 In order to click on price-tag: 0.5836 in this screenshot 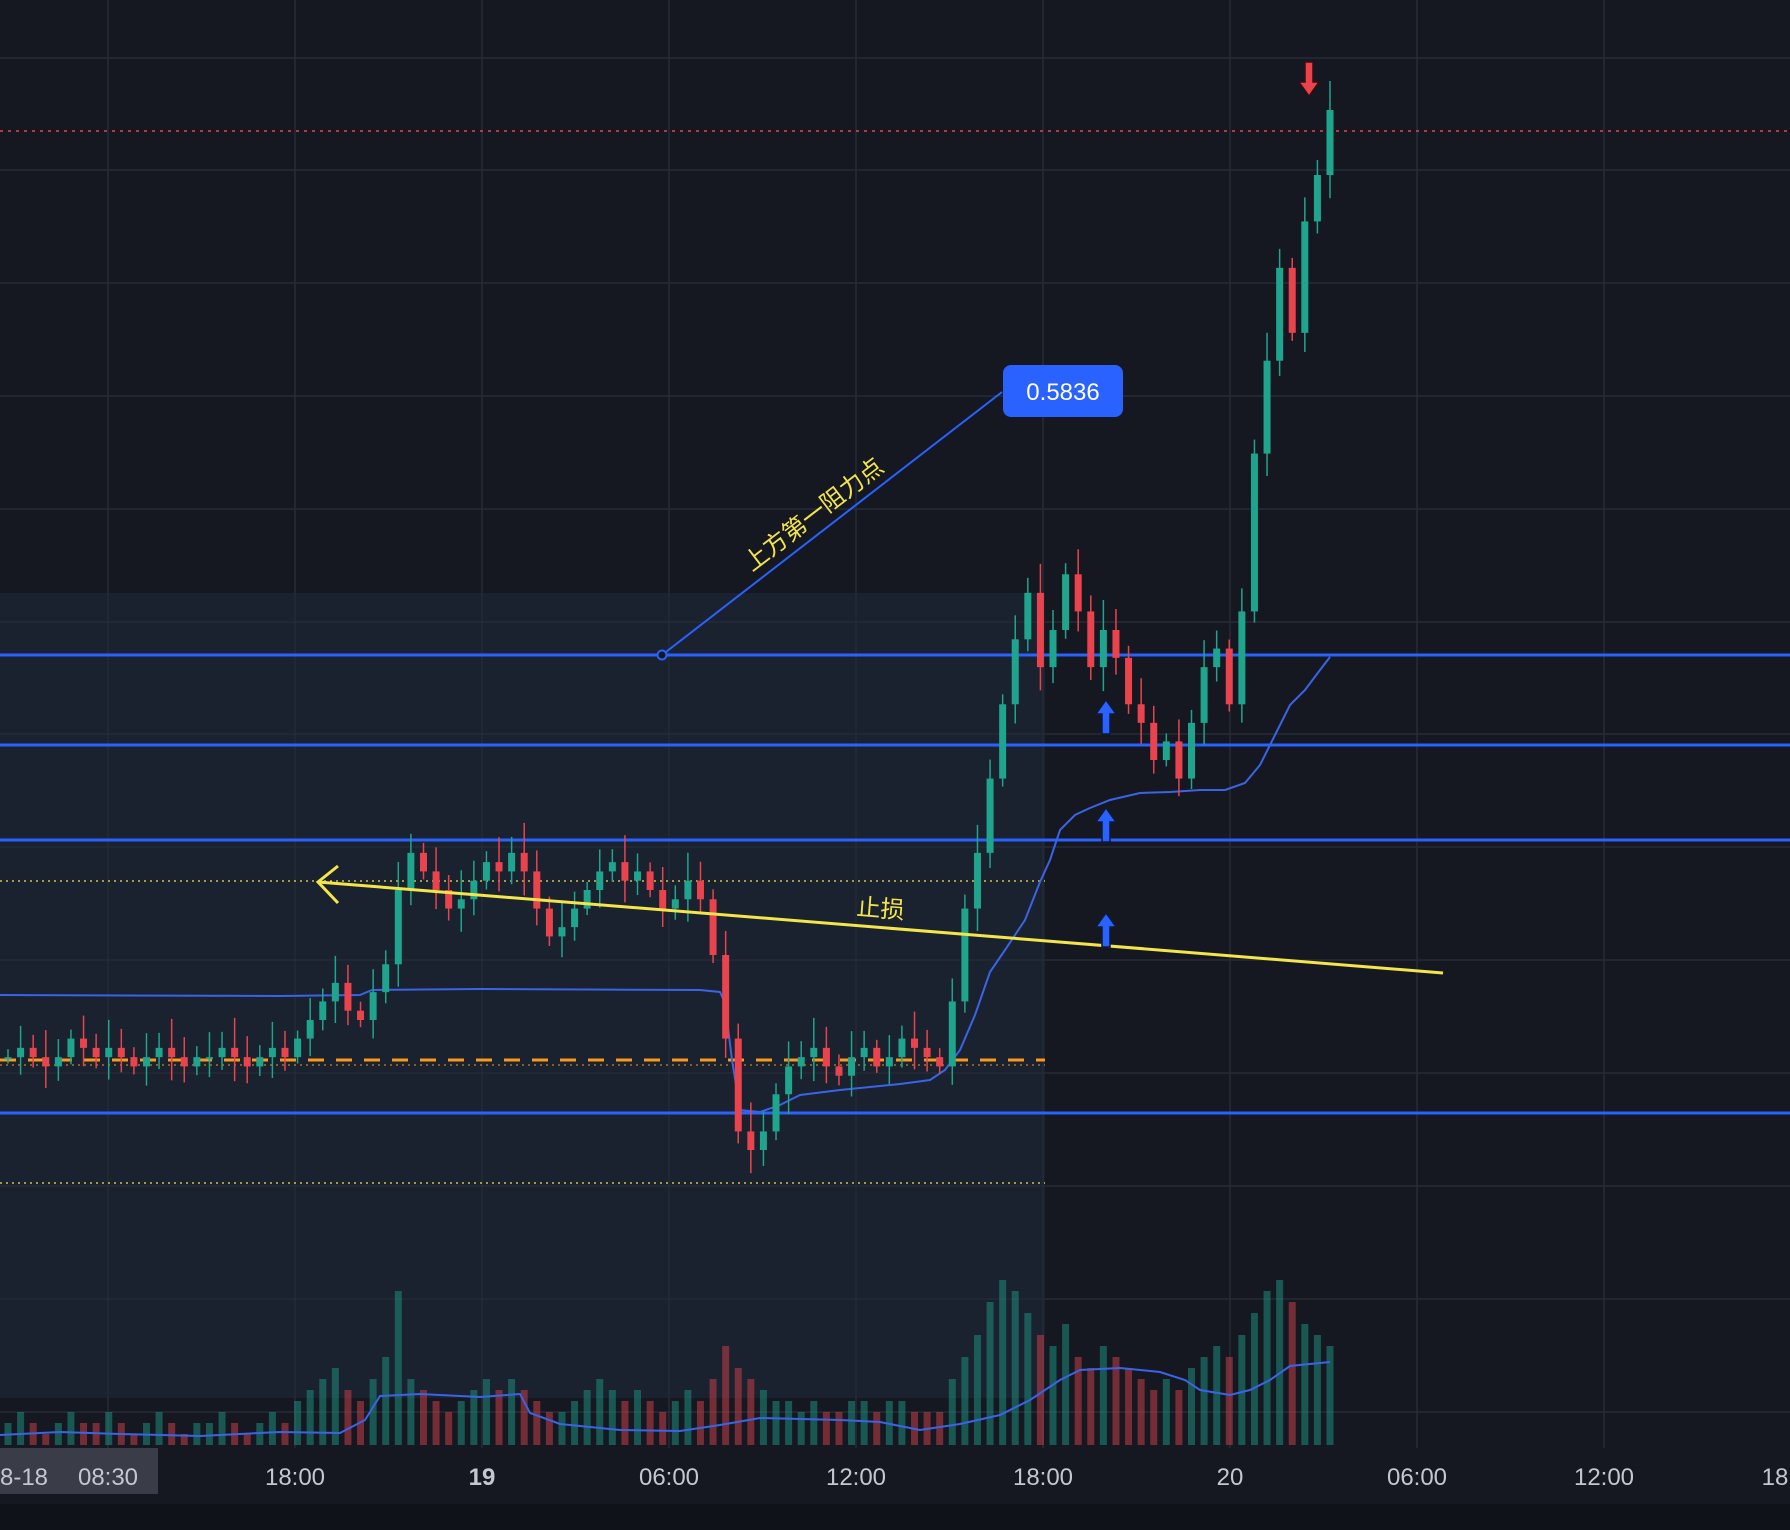, I will do `click(1063, 391)`.